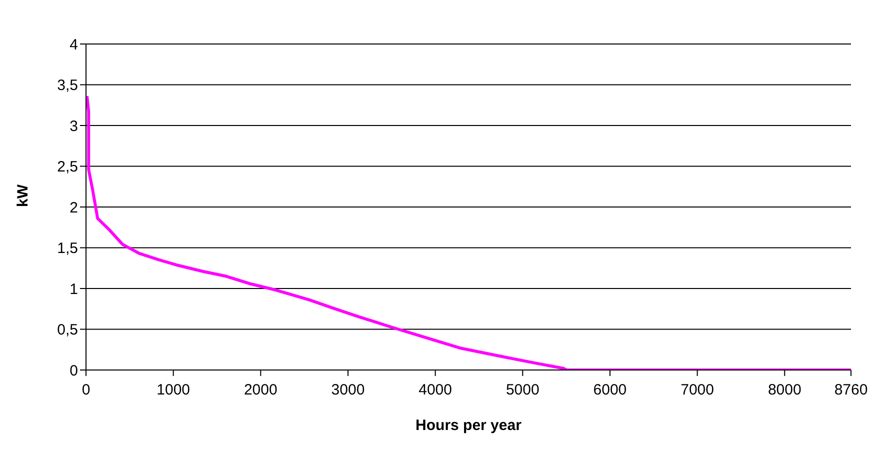  I want to click on y-tick-label: 3, so click(74, 126).